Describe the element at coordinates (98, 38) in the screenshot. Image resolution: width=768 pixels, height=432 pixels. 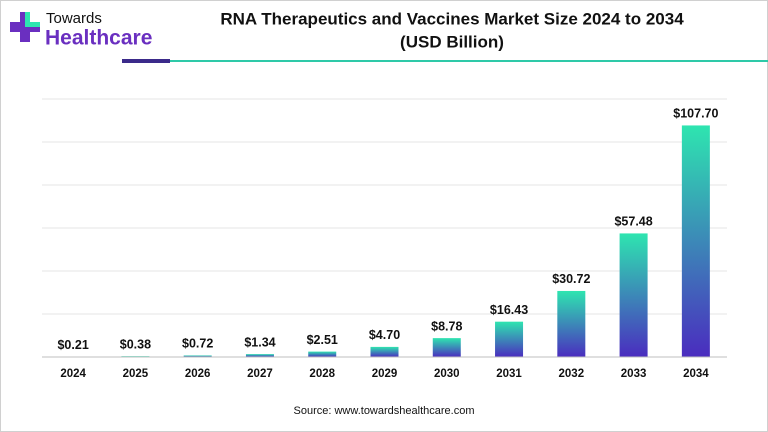
I see `brand-line2: Healthcare` at that location.